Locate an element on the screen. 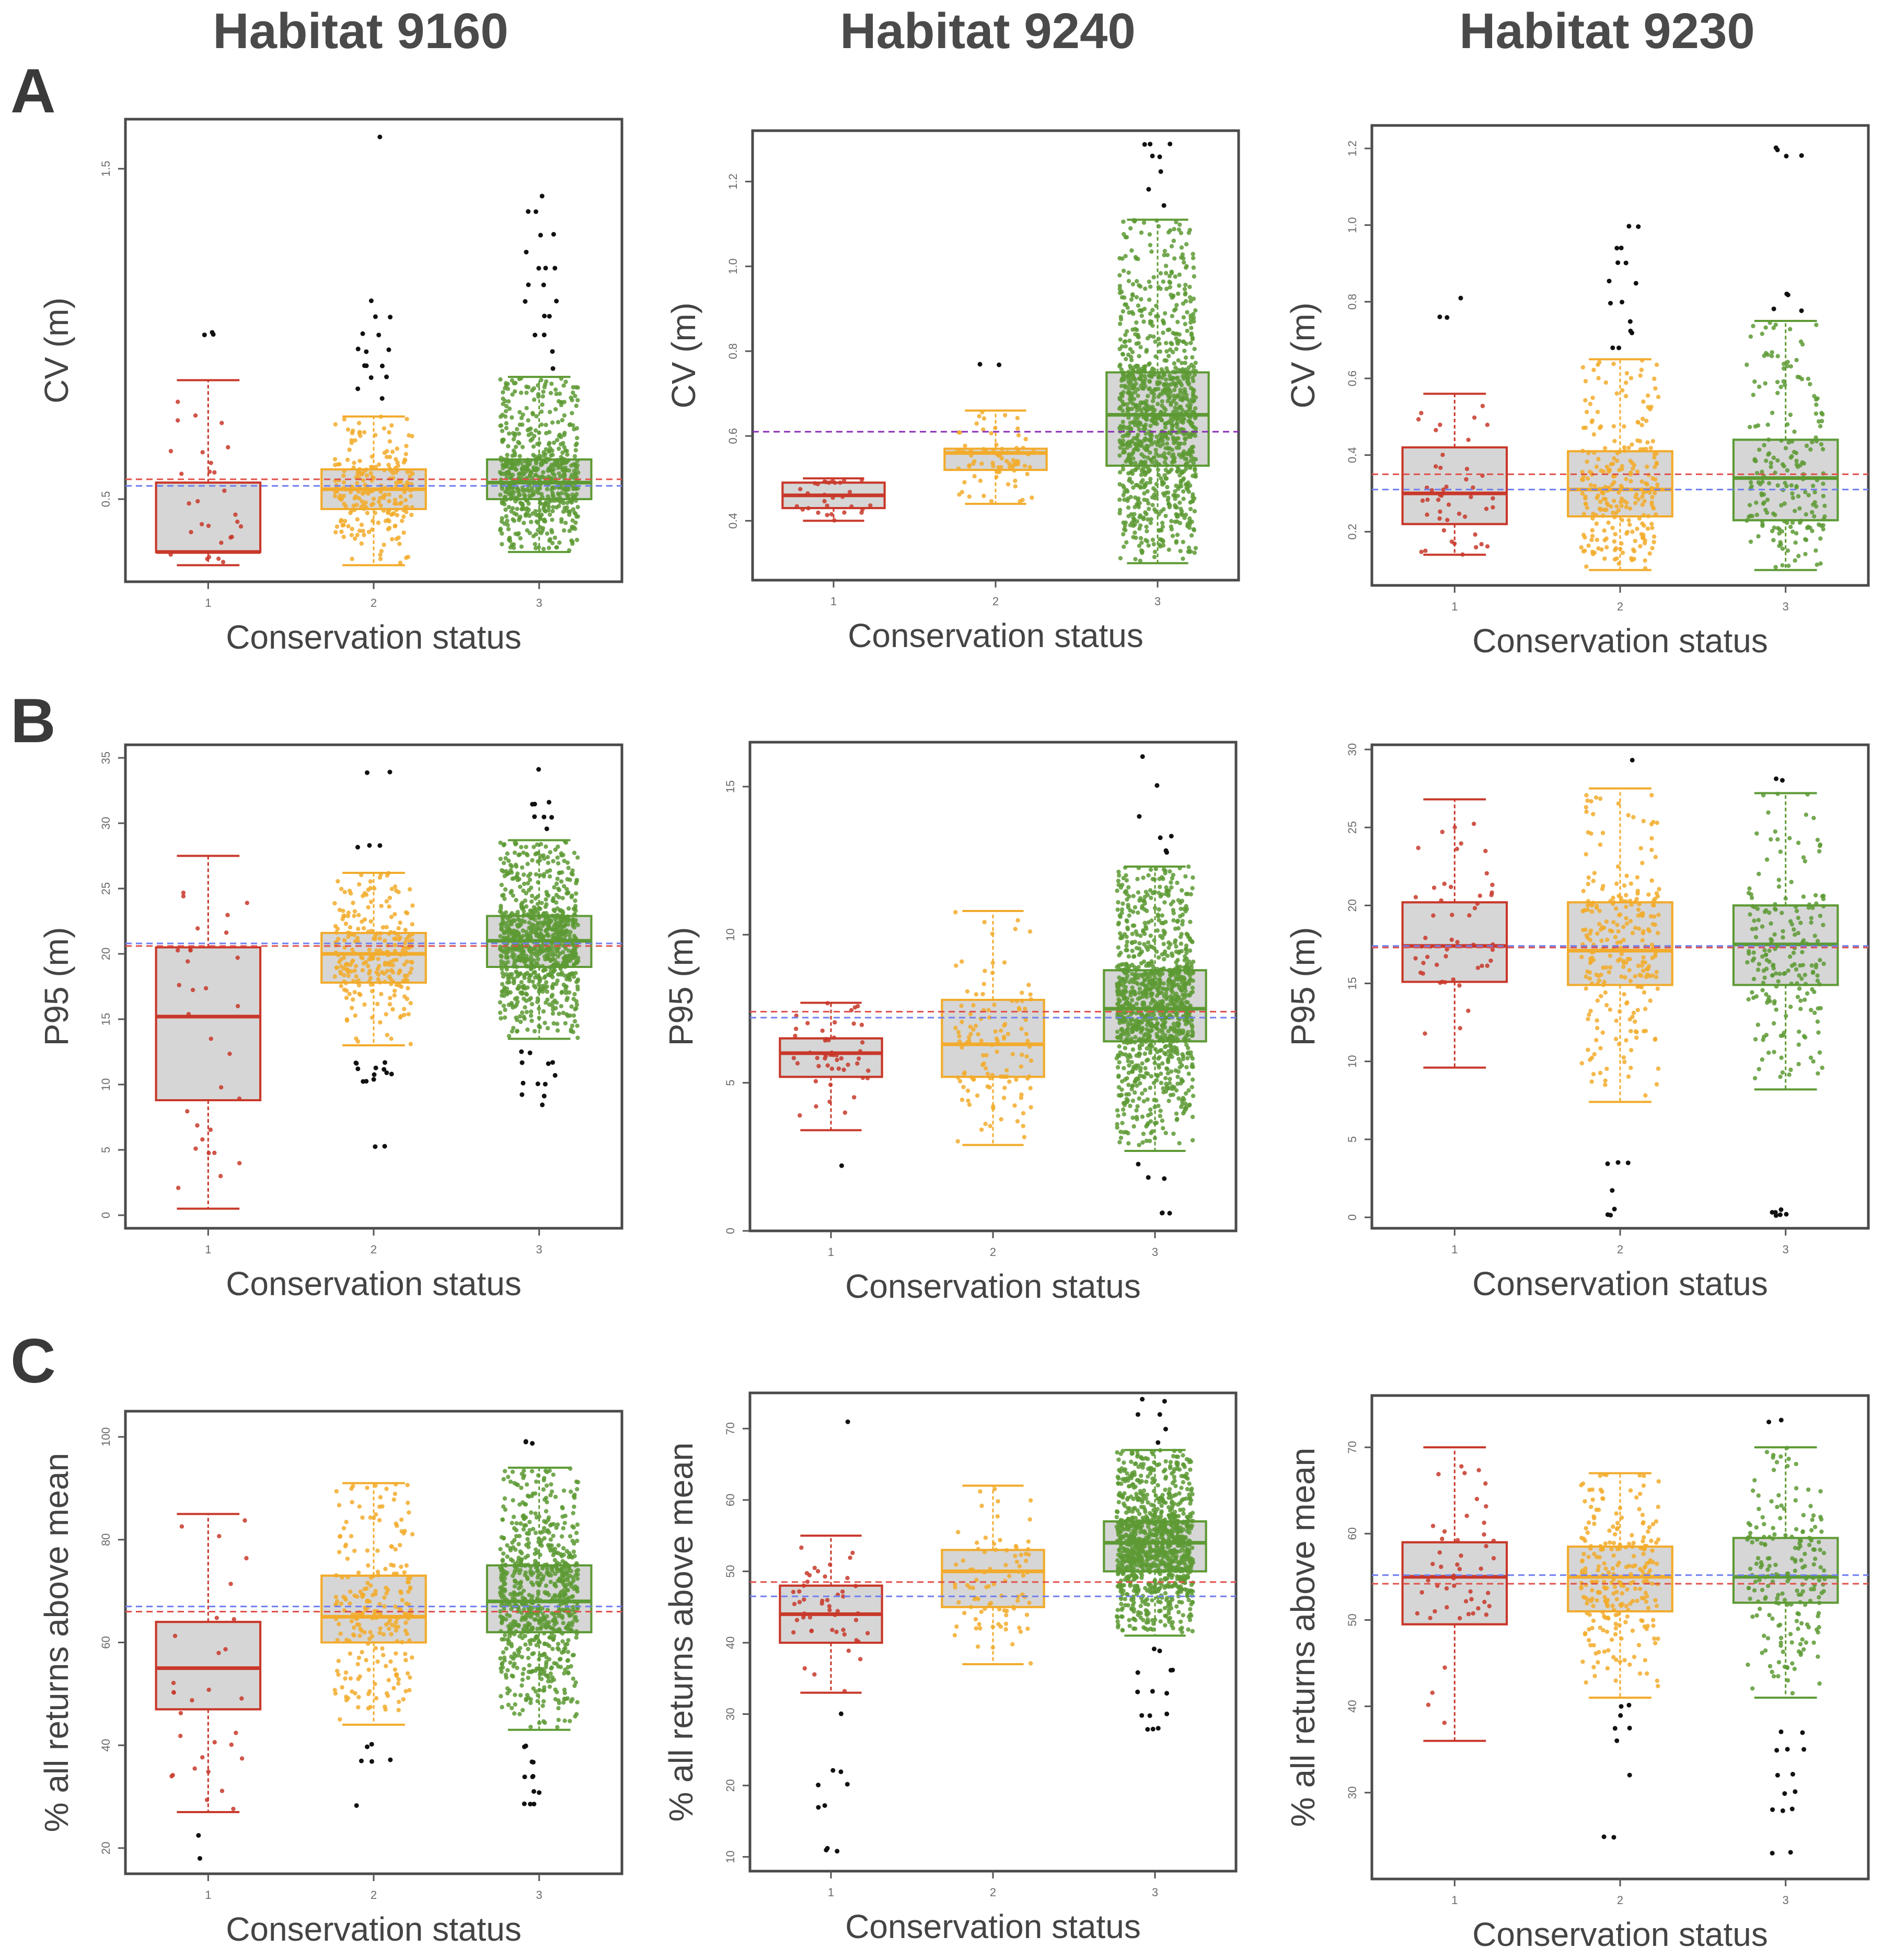  y-axis-label: P95 (m) is located at coordinates (56, 986).